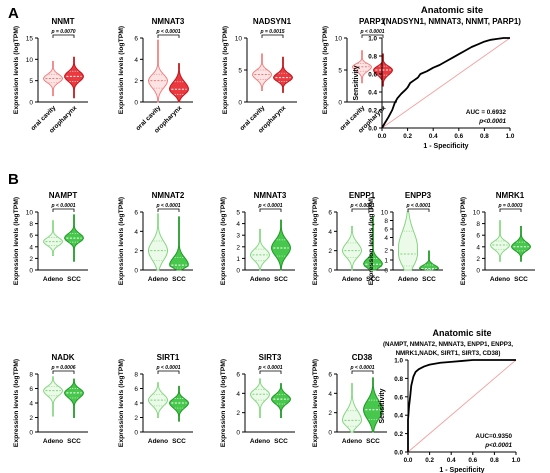 This screenshot has height=473, width=550. Describe the element at coordinates (452, 10) in the screenshot. I see `roc-title: Anatomic site` at that location.